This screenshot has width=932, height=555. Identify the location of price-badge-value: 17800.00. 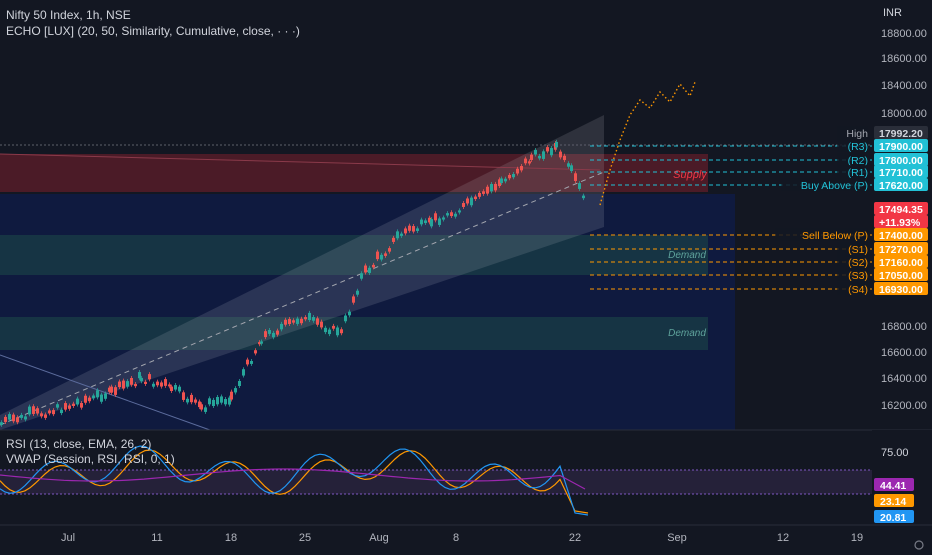
(901, 161).